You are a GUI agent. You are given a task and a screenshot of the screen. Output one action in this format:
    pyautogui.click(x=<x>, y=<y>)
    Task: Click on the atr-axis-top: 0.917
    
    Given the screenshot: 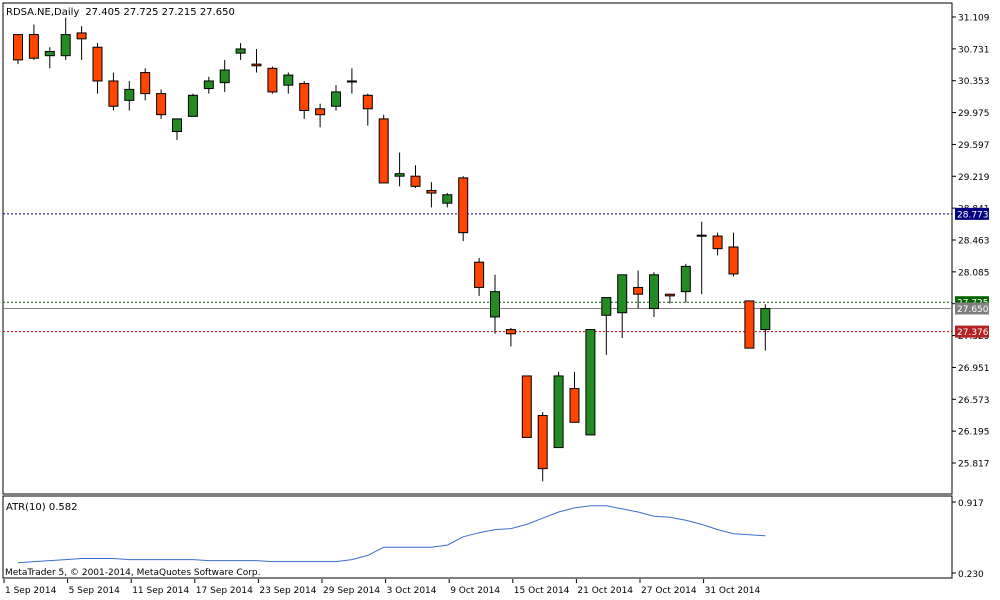 What is the action you would take?
    pyautogui.click(x=971, y=504)
    